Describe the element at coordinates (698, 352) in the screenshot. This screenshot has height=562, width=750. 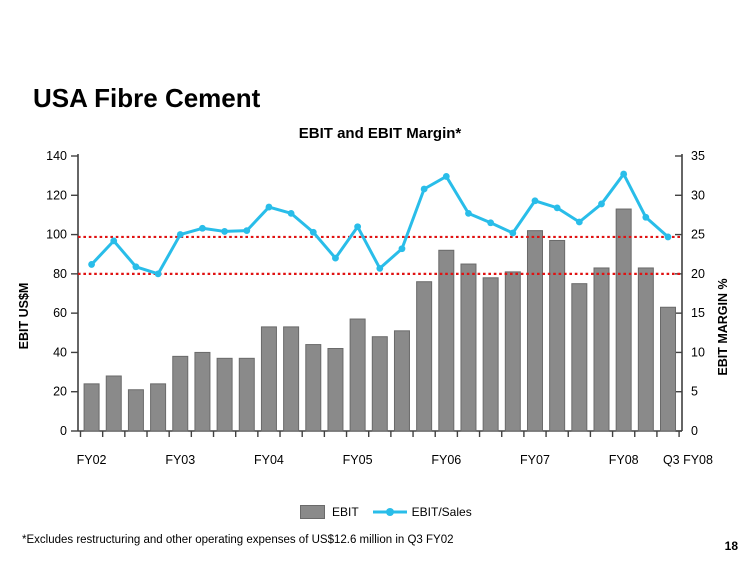
I see `right-axis-tick-label: 10` at that location.